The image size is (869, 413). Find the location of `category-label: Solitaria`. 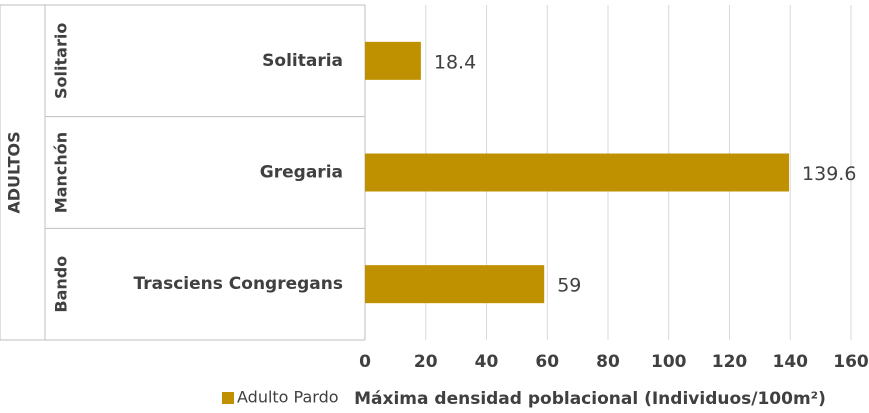

category-label: Solitaria is located at coordinates (302, 61).